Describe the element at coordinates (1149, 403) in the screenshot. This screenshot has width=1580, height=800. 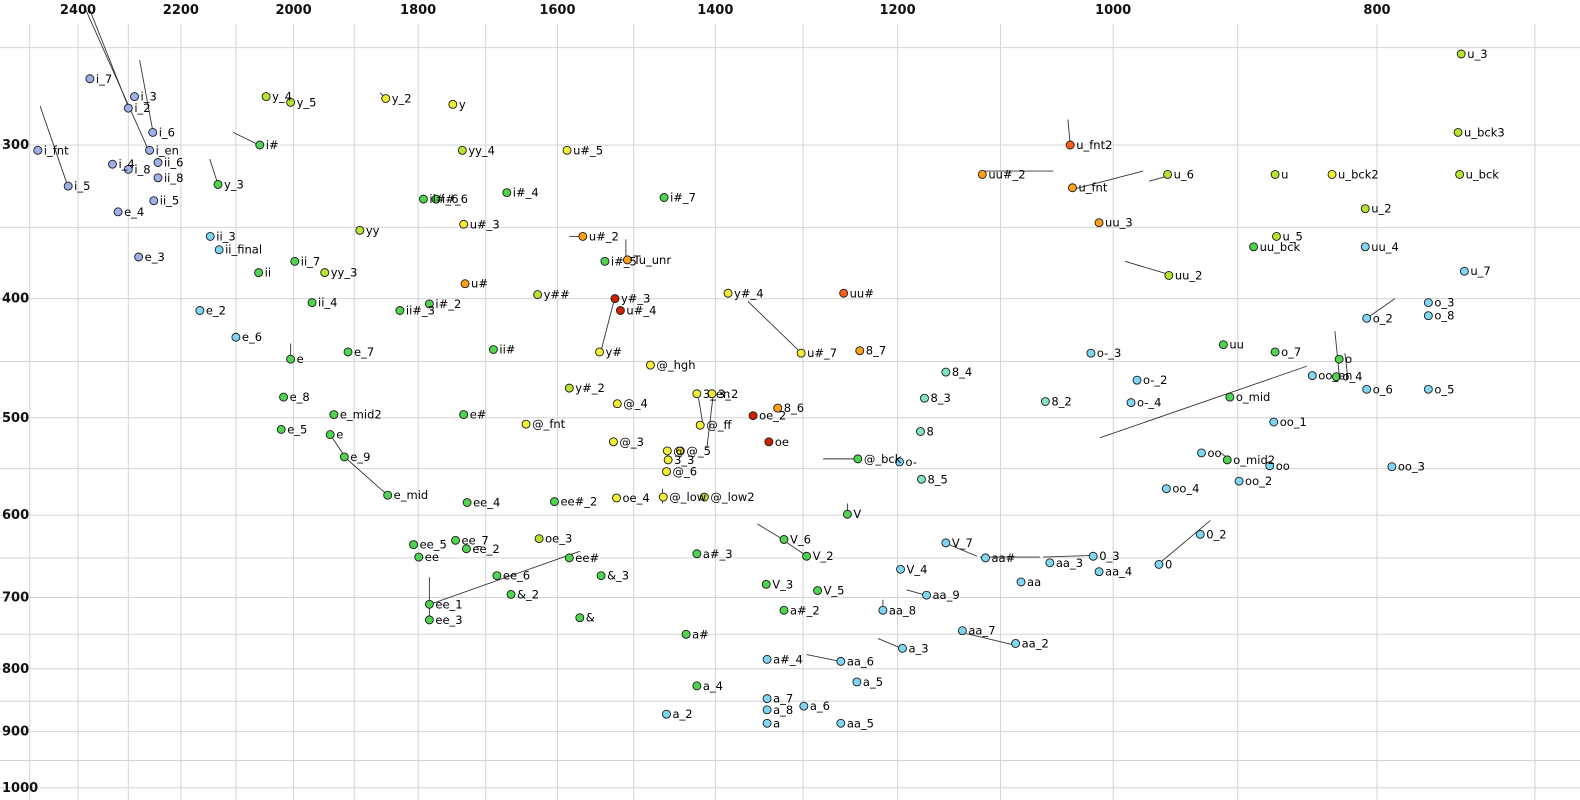
I see `point-label-o-4: o-_4` at that location.